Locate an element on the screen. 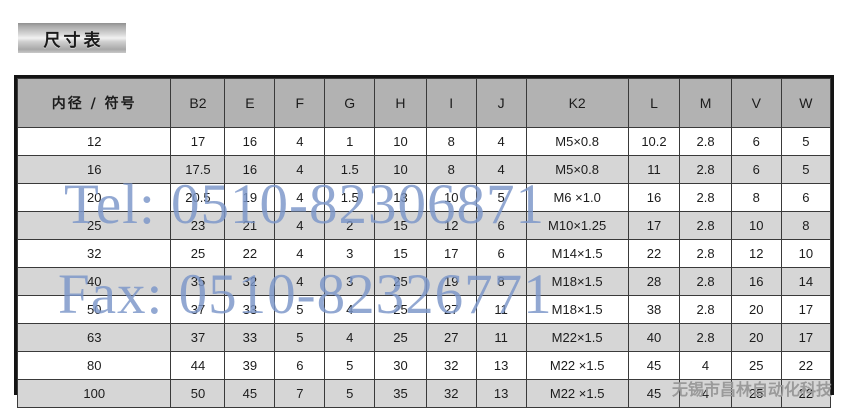 The image size is (850, 417). table-cell: 30 is located at coordinates (400, 365).